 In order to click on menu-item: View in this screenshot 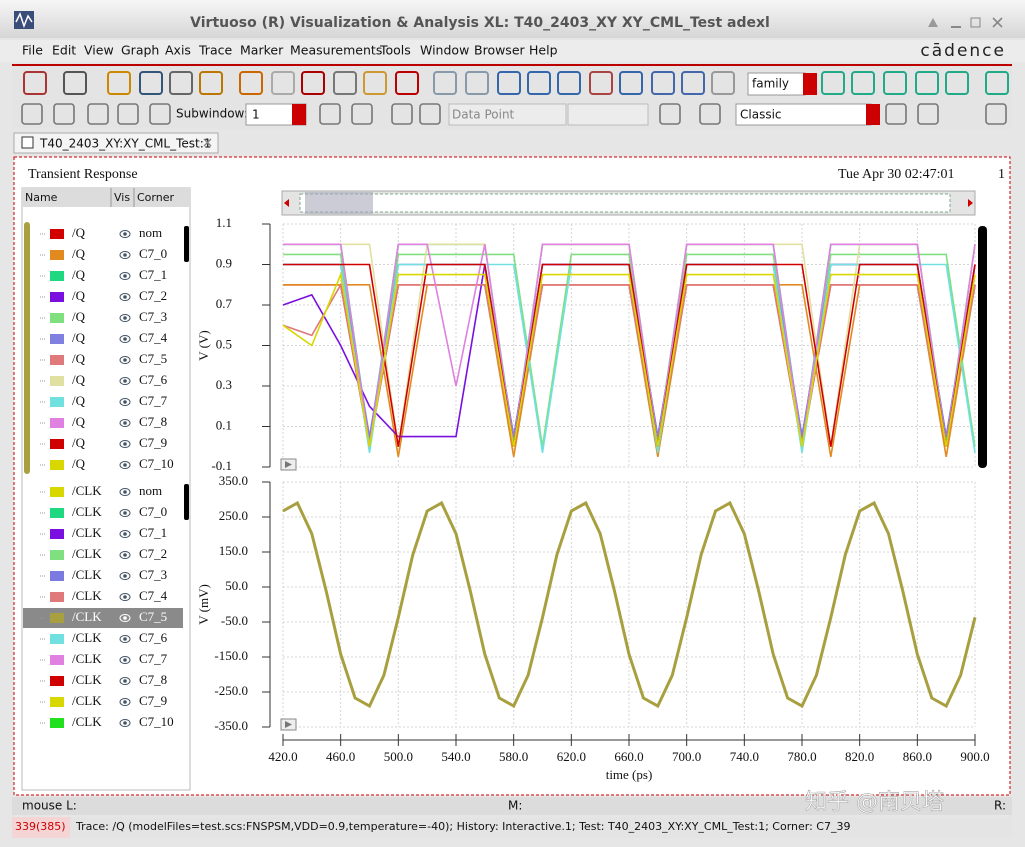, I will do `click(99, 50)`.